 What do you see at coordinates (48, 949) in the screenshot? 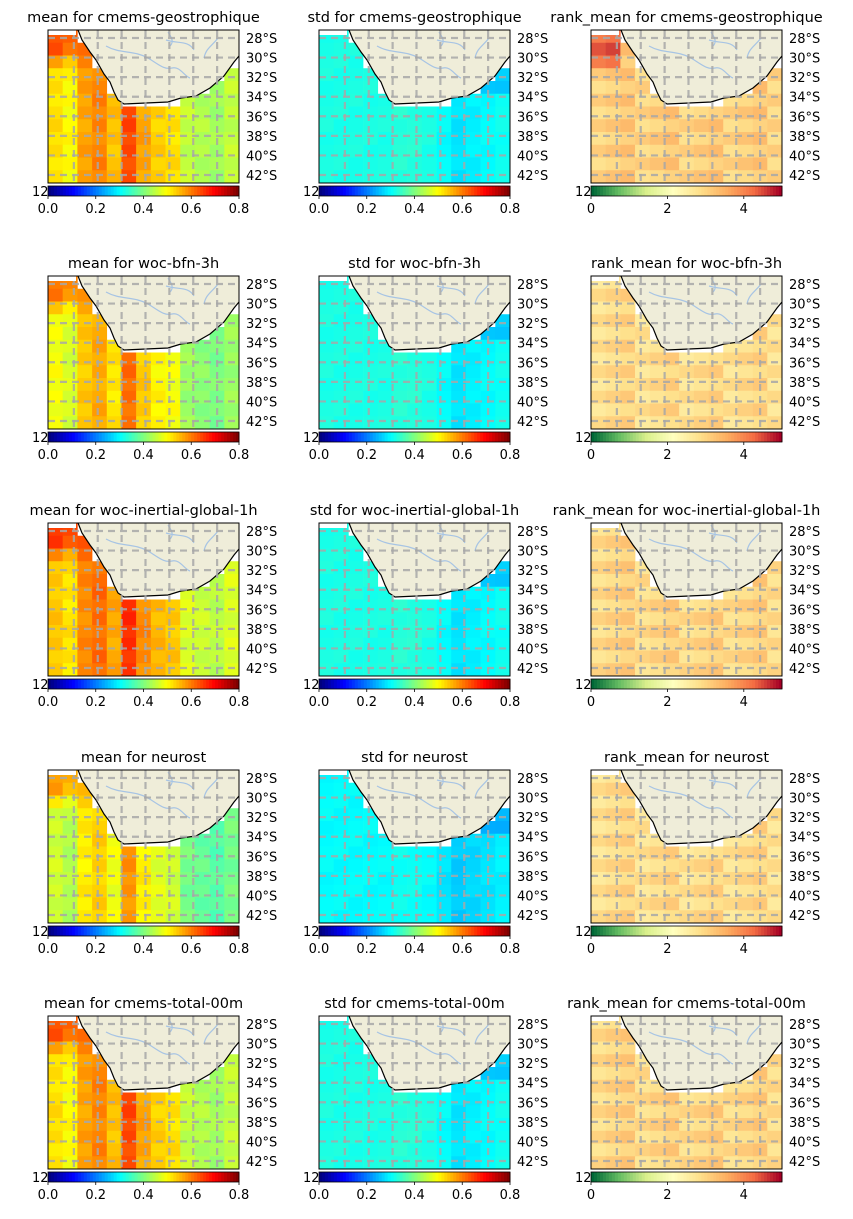
I see `colorbar-tick-label: 0.0` at bounding box center [48, 949].